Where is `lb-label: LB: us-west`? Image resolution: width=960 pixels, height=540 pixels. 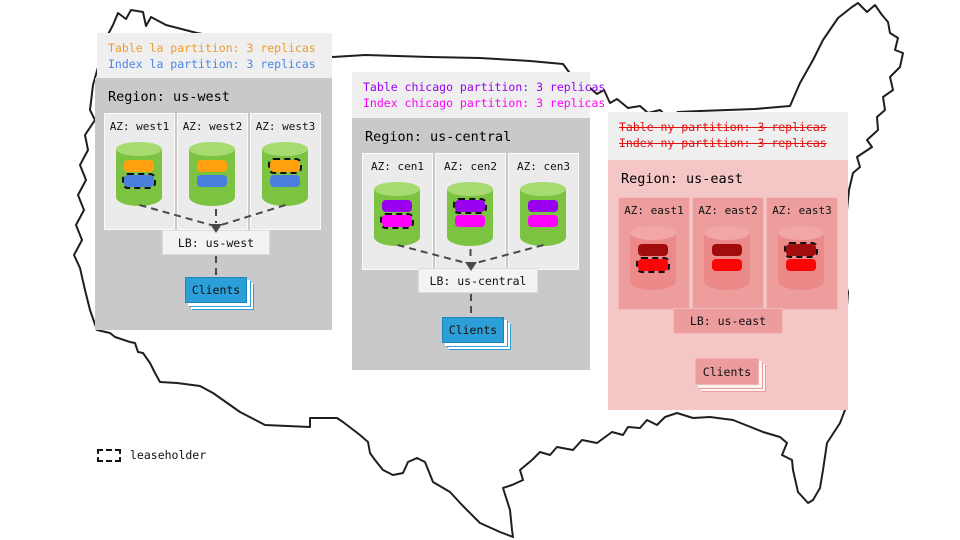
lb-label: LB: us-west is located at coordinates (216, 242).